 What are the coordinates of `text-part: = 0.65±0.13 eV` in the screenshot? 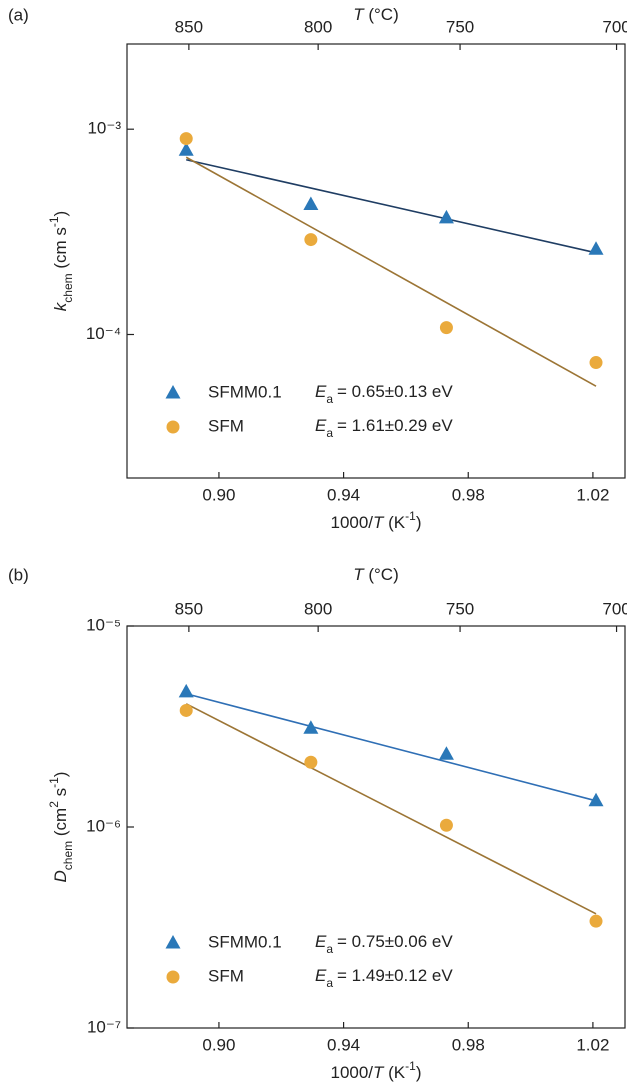 It's located at (395, 391).